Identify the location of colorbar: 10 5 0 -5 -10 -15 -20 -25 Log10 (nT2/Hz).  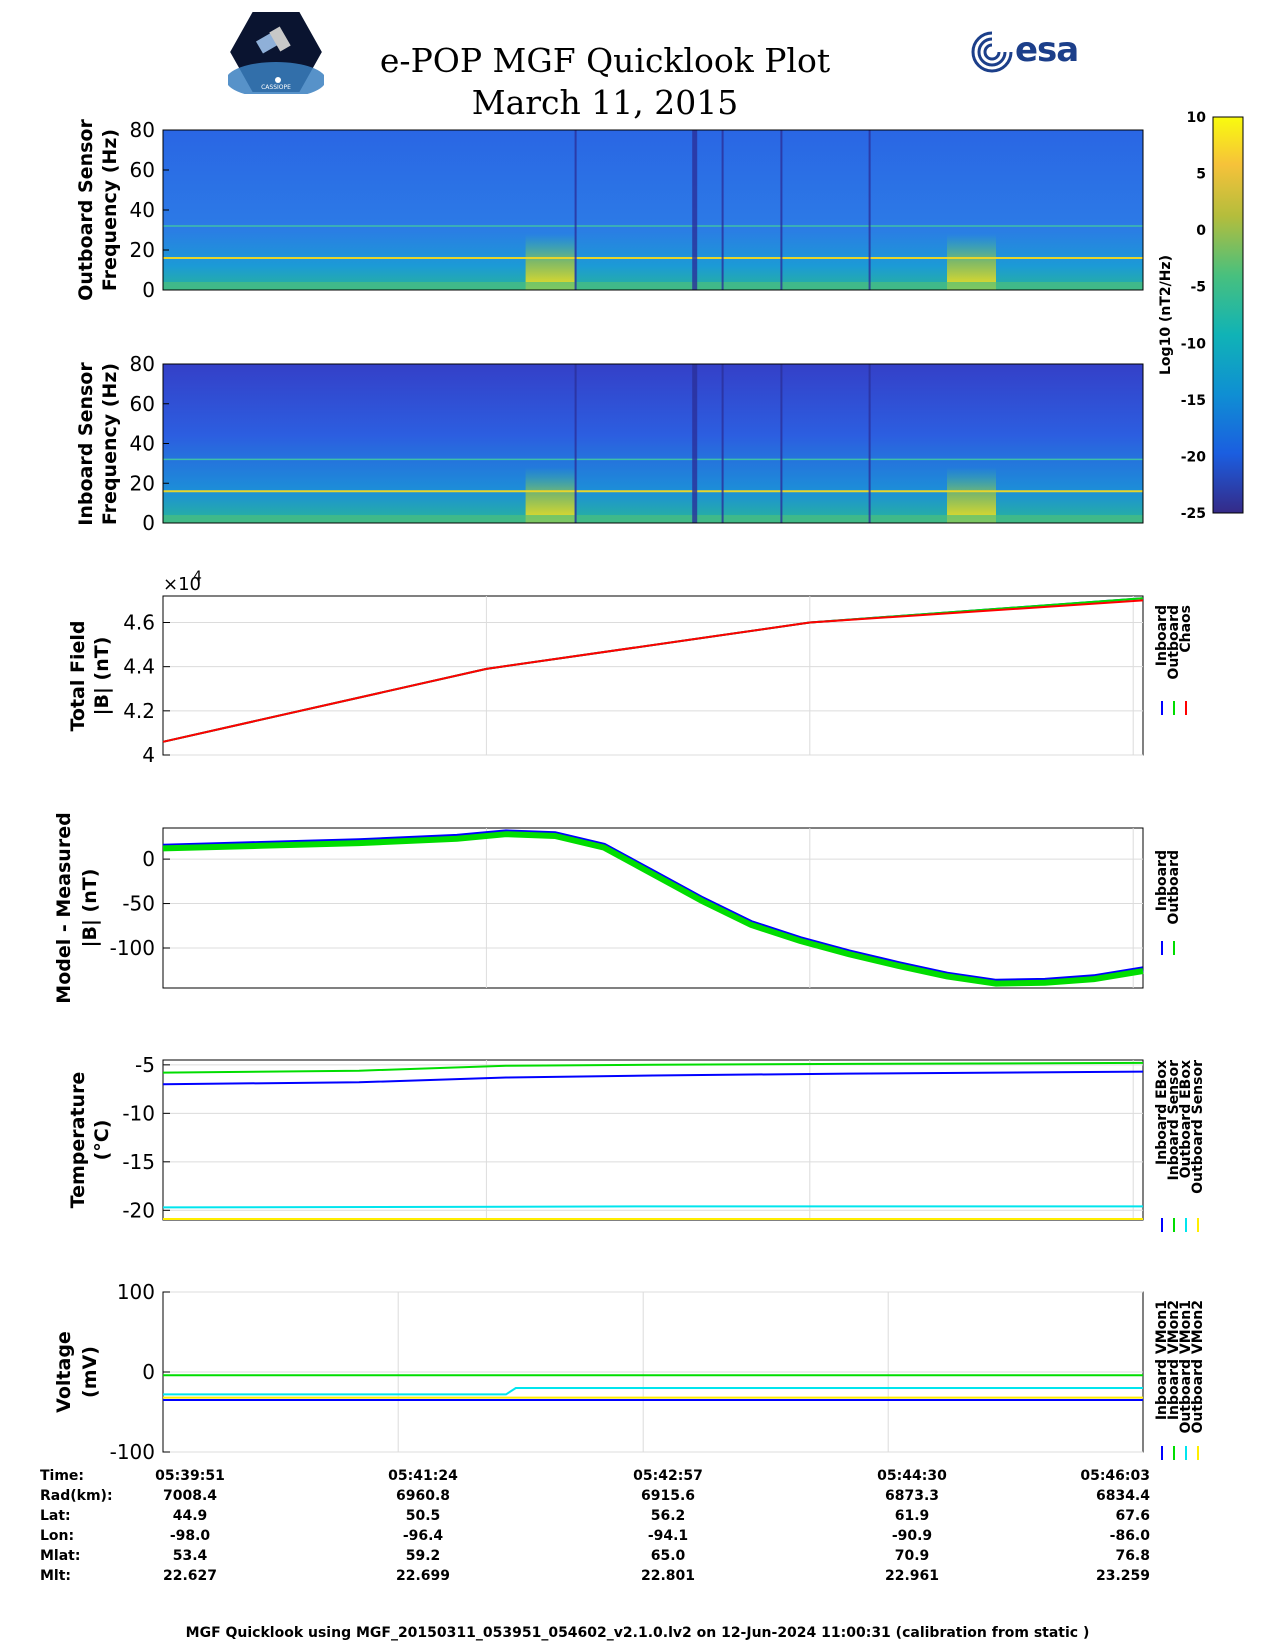
(1201, 316).